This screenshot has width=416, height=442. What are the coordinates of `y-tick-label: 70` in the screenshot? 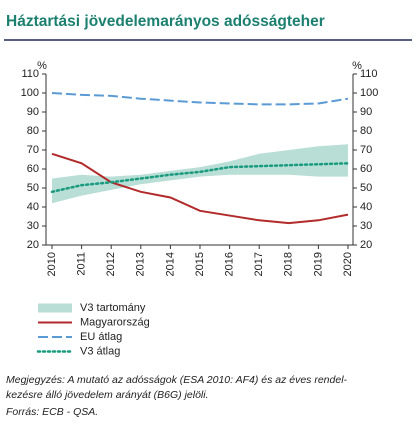 It's located at (33, 150).